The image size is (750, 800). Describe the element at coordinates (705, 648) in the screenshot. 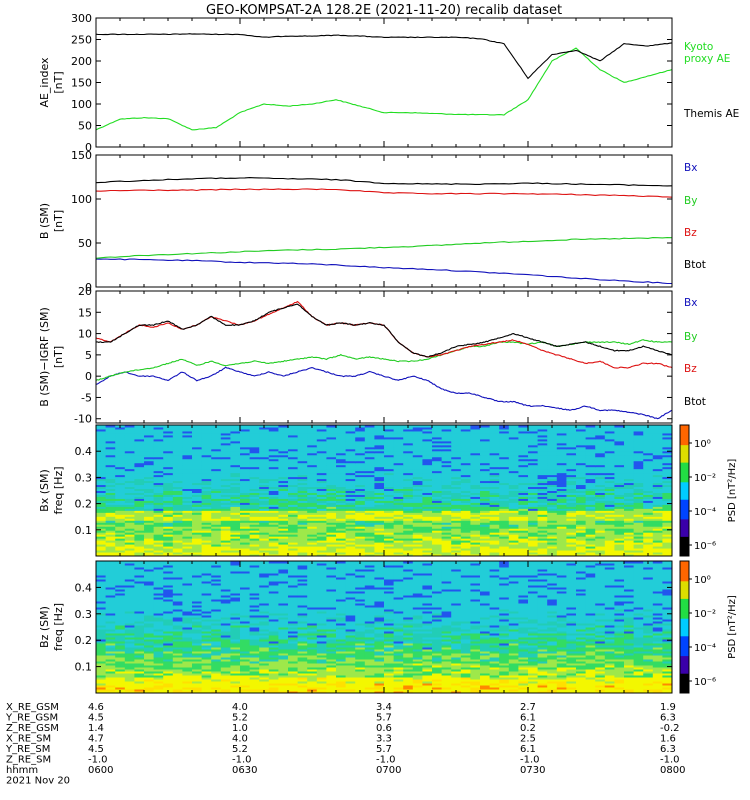

I see `colorbar-tick: 10⁻⁴` at that location.